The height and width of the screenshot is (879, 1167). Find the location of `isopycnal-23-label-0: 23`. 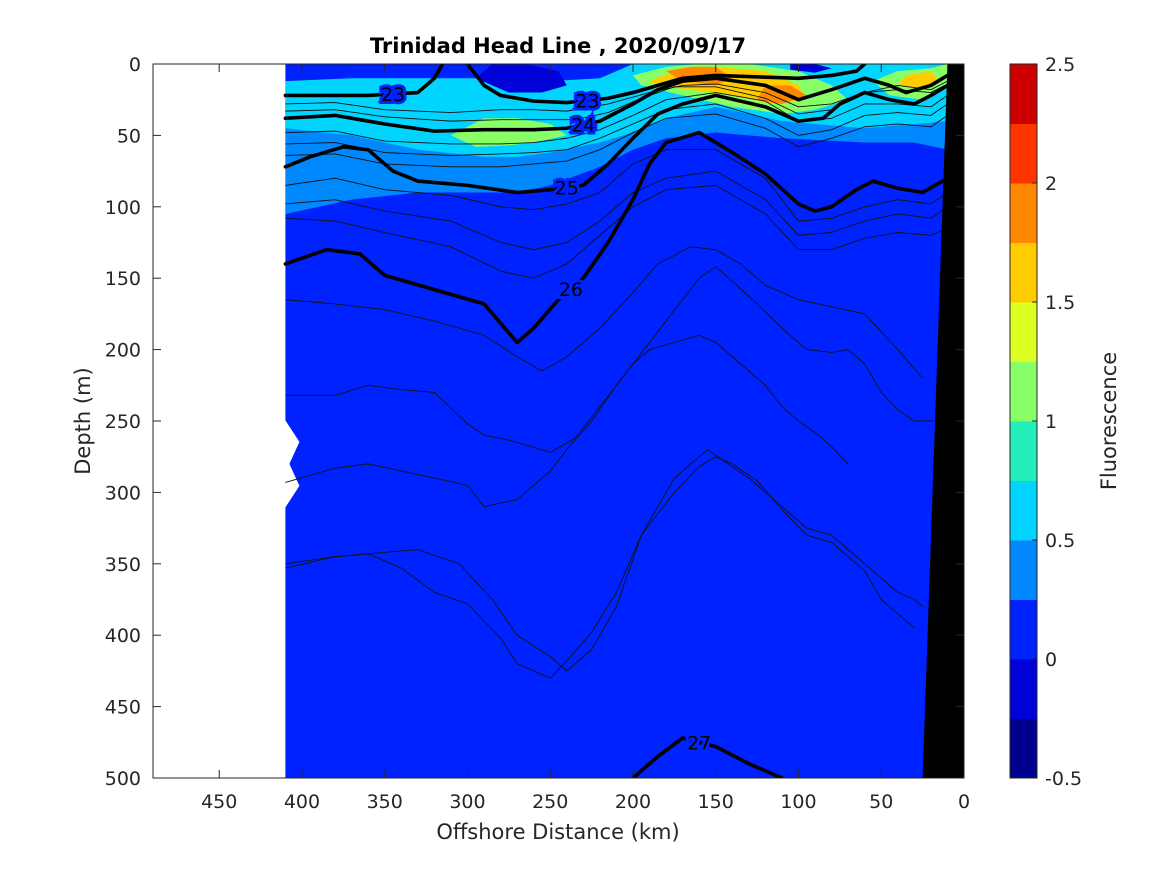

isopycnal-23-label-0: 23 is located at coordinates (393, 95).